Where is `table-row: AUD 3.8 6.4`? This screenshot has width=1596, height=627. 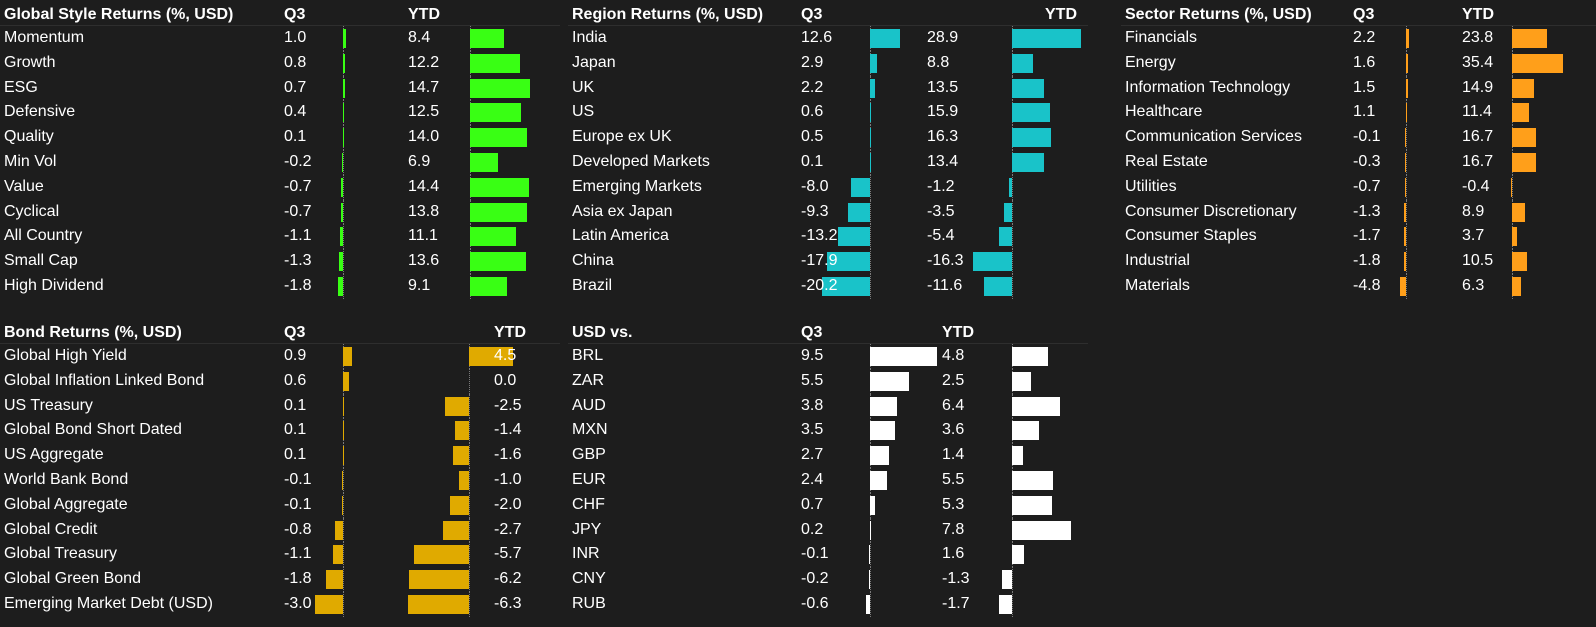 table-row: AUD 3.8 6.4 is located at coordinates (828, 406).